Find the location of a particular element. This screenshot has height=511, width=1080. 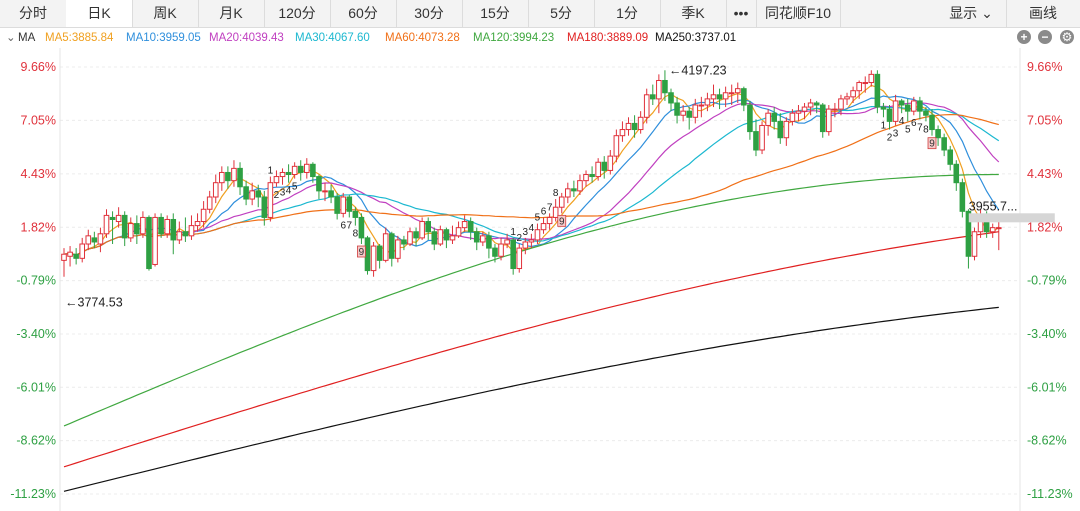

y-tick-left: -6.01% is located at coordinates (36, 387).